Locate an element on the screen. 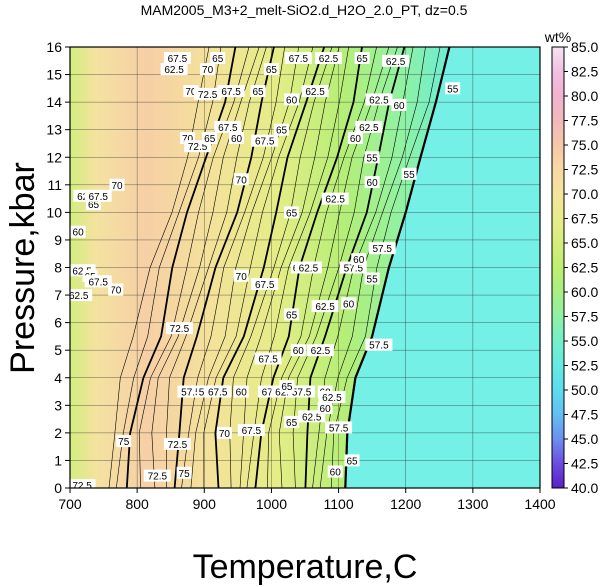 This screenshot has height=587, width=608. colorbar-tick-label: 72.5 is located at coordinates (584, 170).